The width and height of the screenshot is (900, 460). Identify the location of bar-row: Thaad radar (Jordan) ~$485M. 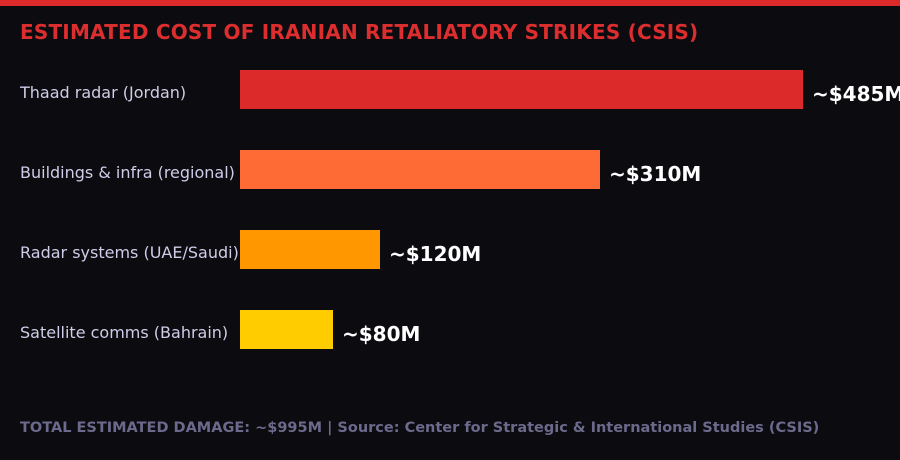
(450, 90).